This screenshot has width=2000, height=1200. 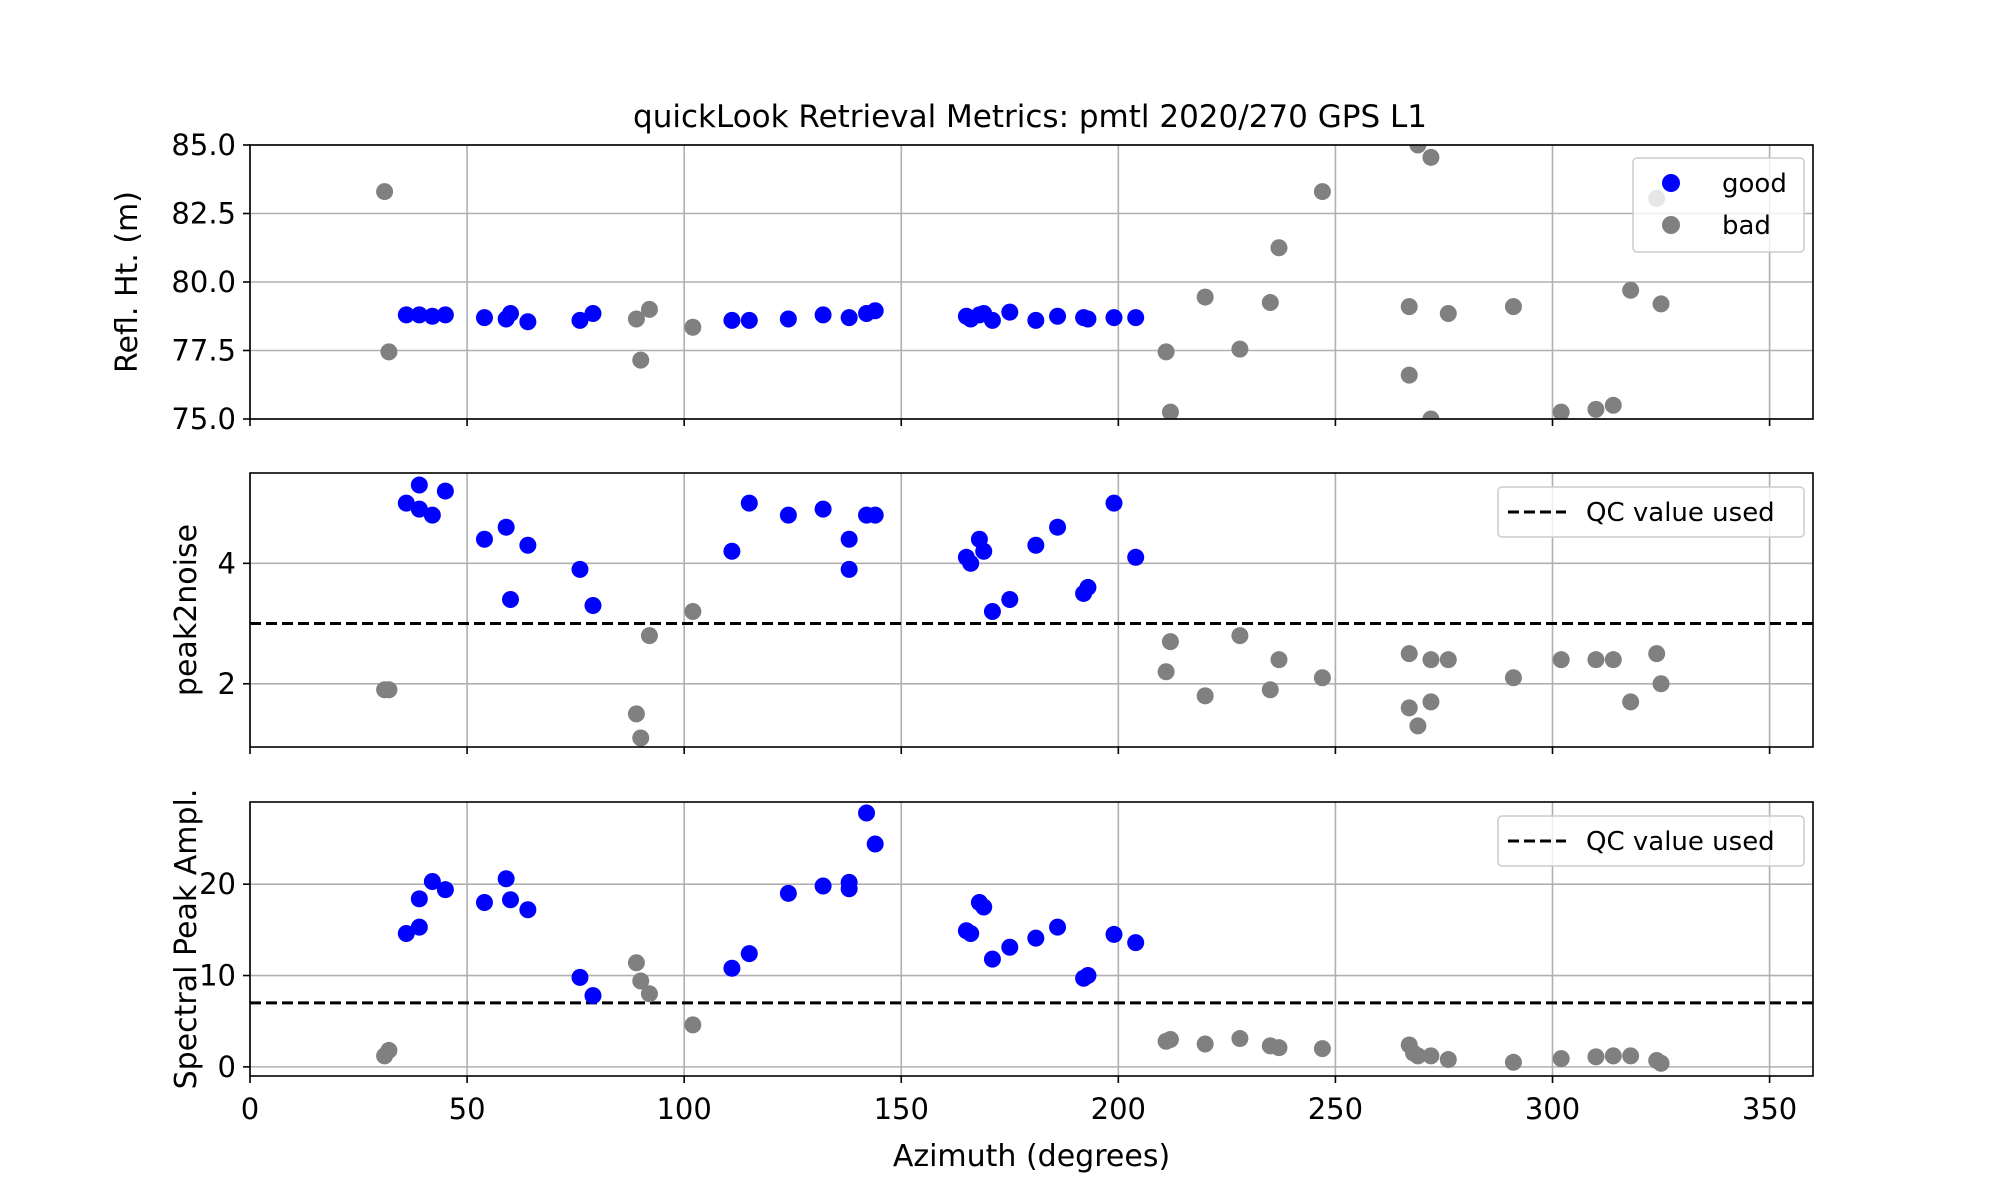 What do you see at coordinates (1671, 225) in the screenshot?
I see `legend-marker-bad` at bounding box center [1671, 225].